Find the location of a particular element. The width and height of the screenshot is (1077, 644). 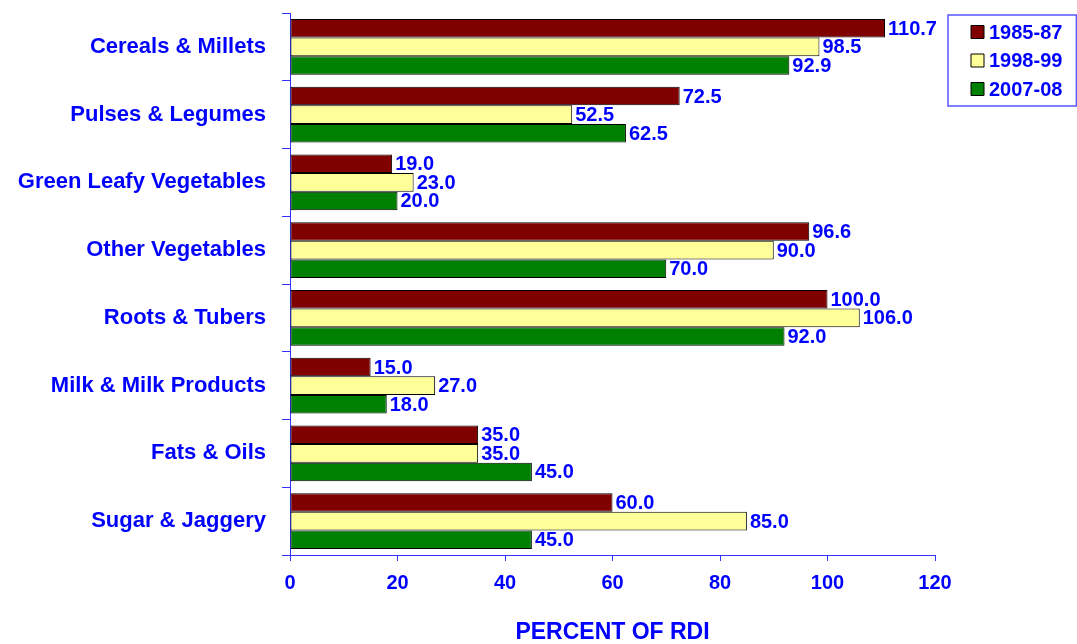

data-label: 72.5 is located at coordinates (702, 95).